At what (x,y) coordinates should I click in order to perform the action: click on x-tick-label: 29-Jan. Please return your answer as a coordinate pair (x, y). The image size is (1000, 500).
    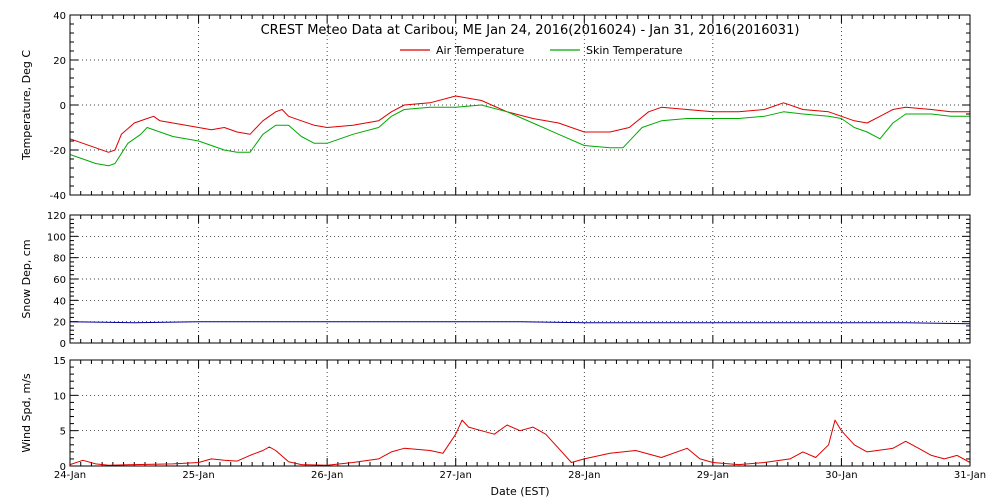
    Looking at the image, I should click on (713, 475).